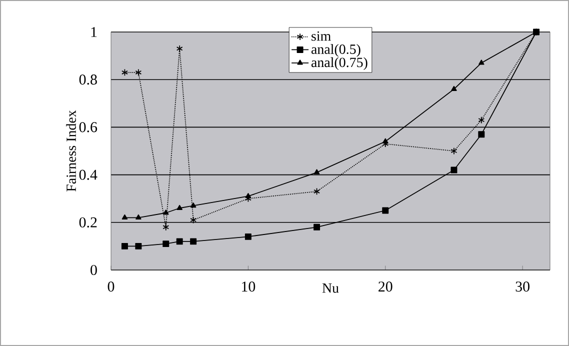 This screenshot has width=569, height=346. Describe the element at coordinates (523, 287) in the screenshot. I see `x-tick-label: 30` at that location.